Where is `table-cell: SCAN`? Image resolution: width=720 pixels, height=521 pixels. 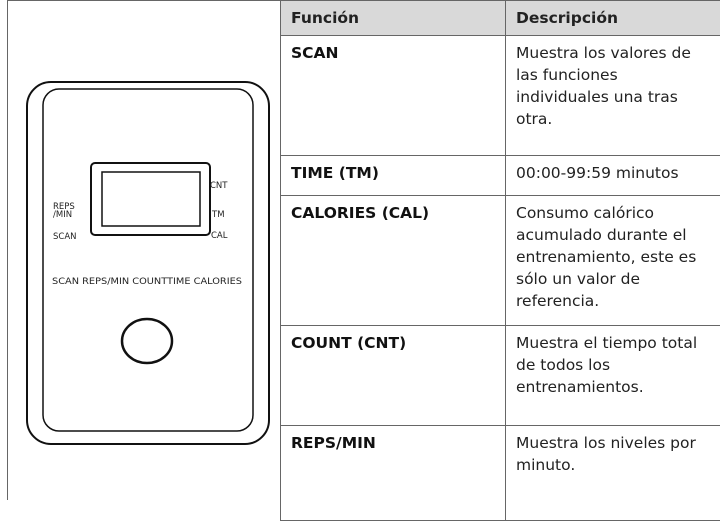
table-cell: SCAN is located at coordinates (393, 95).